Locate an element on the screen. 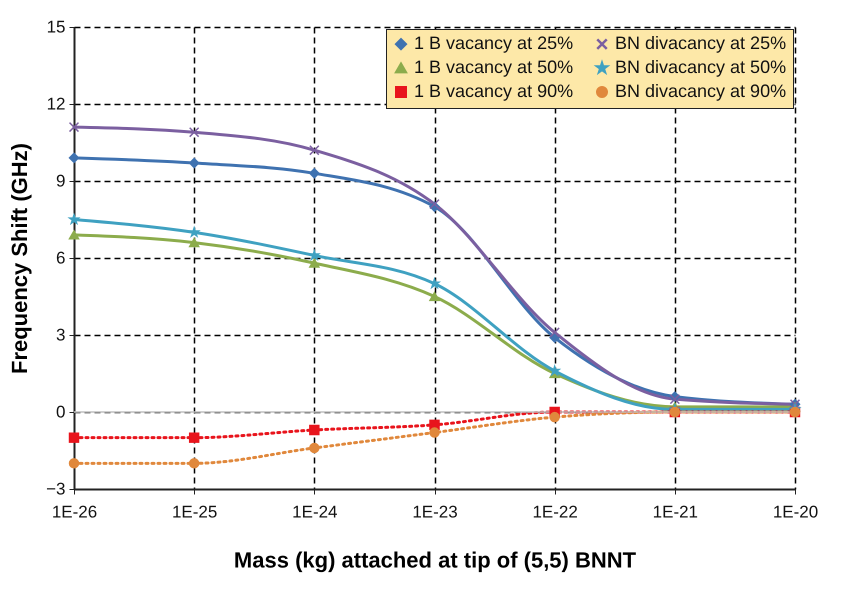 The image size is (866, 603). x-tick-label: 1E-26 is located at coordinates (75, 512).